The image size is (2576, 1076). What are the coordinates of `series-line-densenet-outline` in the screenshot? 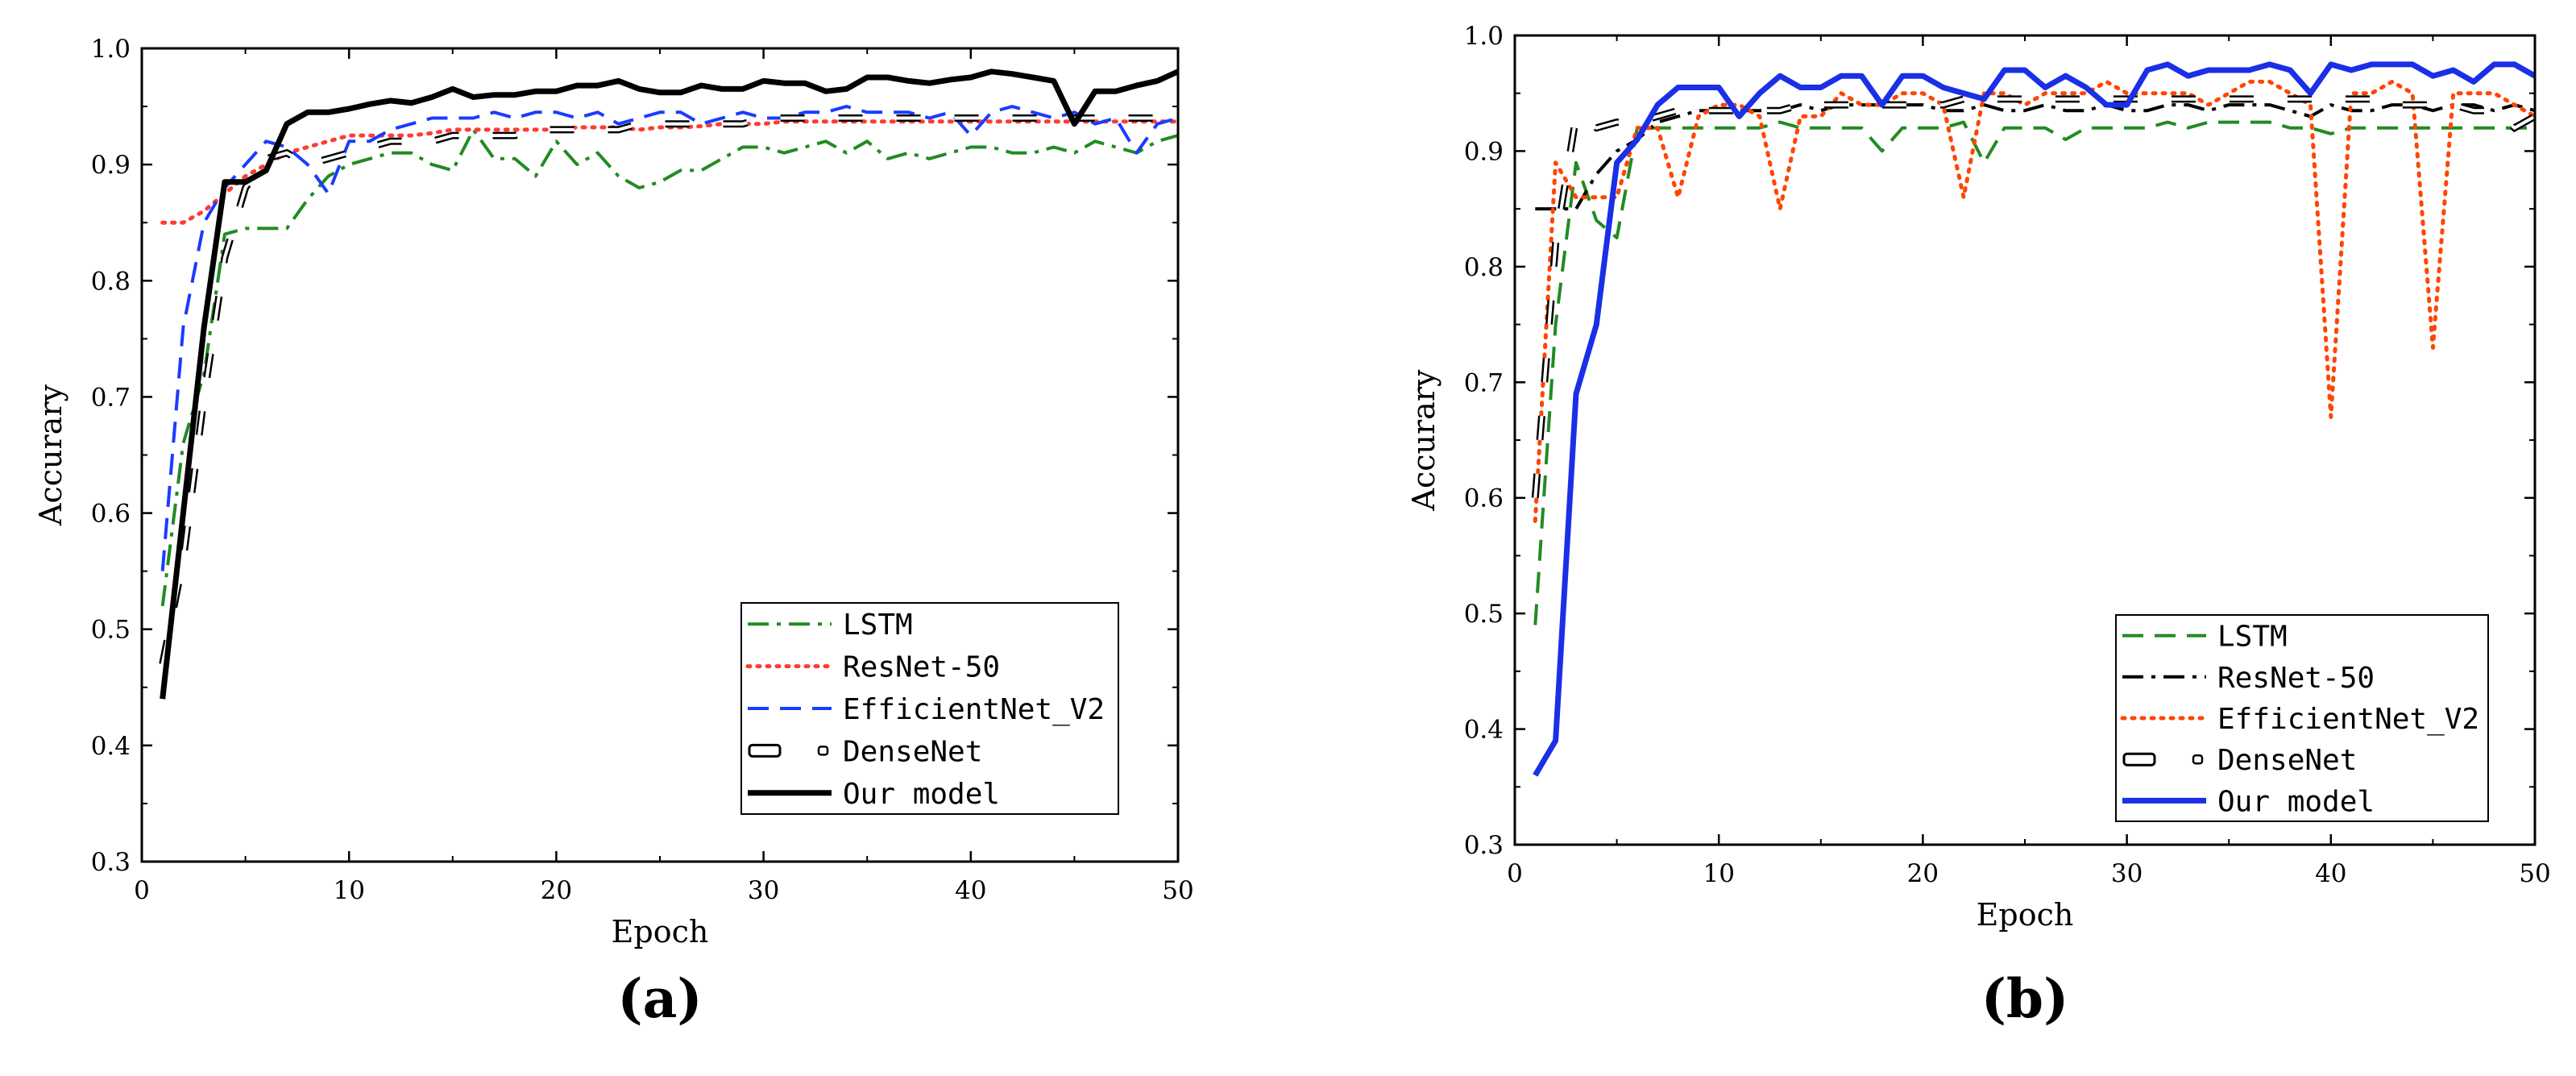 It's located at (2033, 297).